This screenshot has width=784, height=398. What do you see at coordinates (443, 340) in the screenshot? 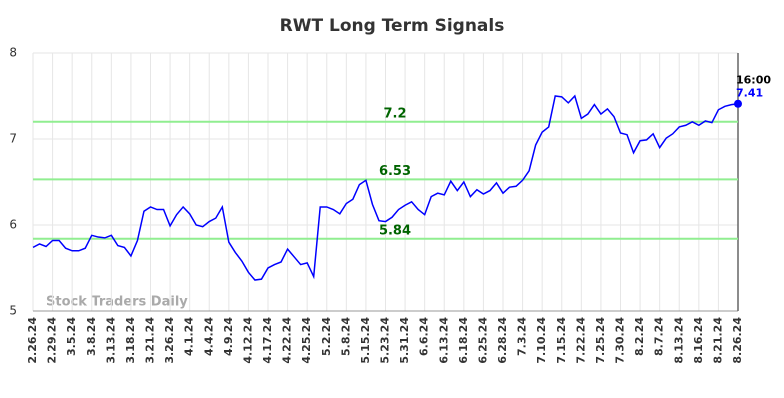
I see `x-tick-label: 6.13.24` at bounding box center [443, 340].